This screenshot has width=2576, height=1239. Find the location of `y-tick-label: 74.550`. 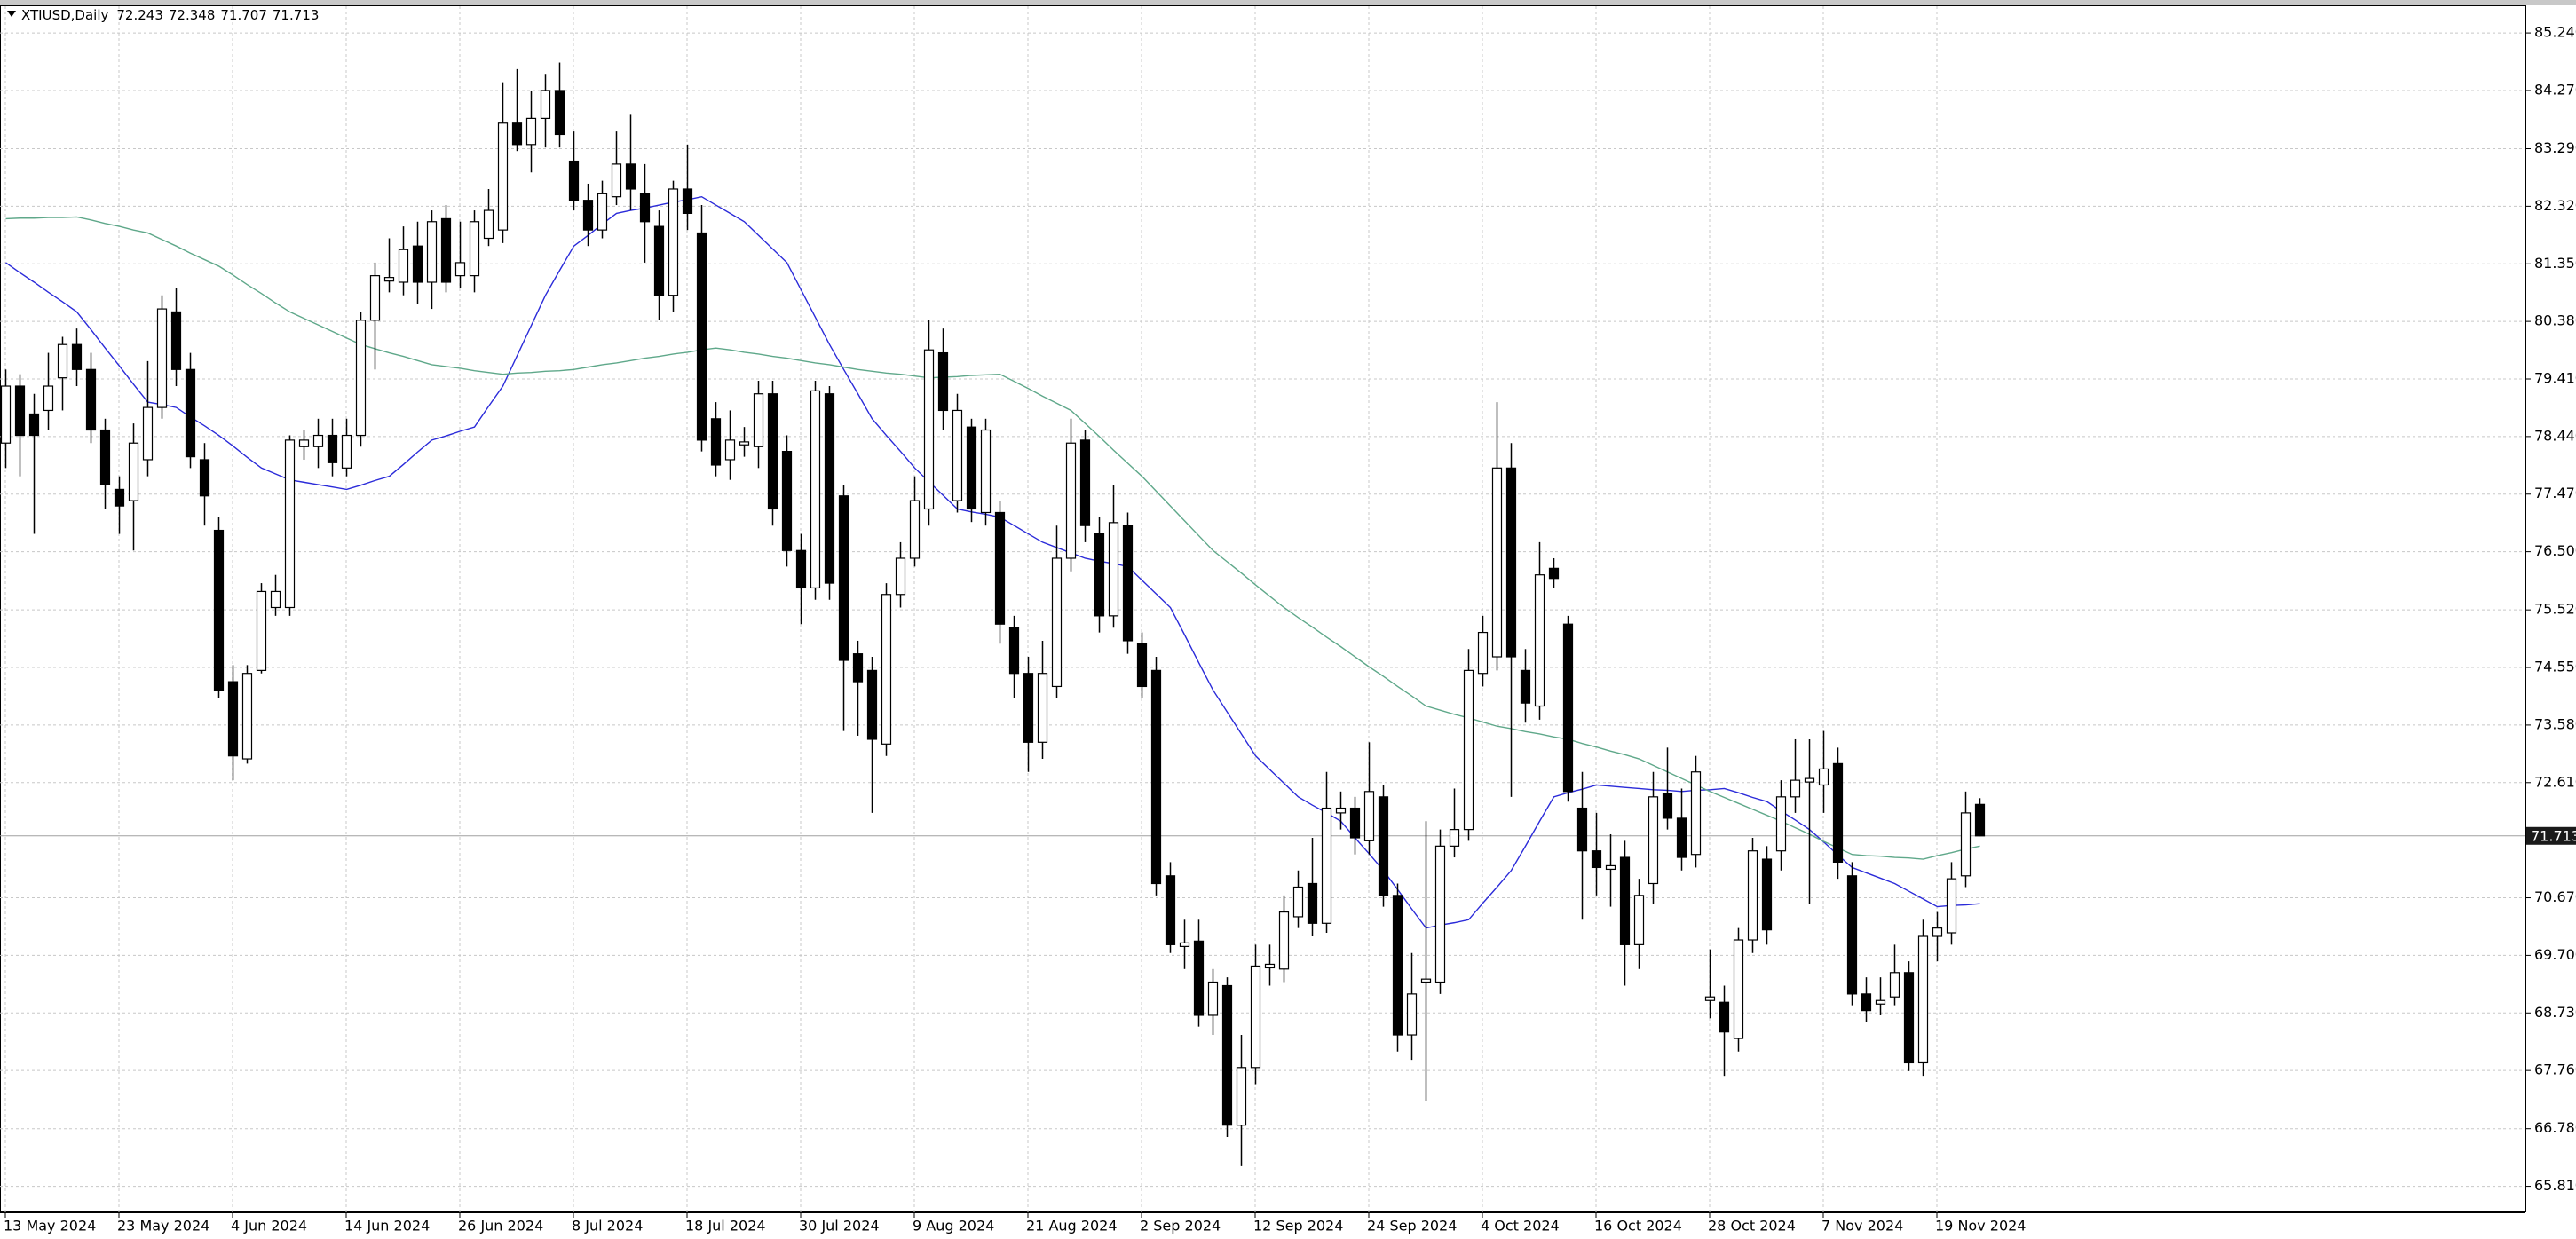

y-tick-label: 74.550 is located at coordinates (2555, 667).